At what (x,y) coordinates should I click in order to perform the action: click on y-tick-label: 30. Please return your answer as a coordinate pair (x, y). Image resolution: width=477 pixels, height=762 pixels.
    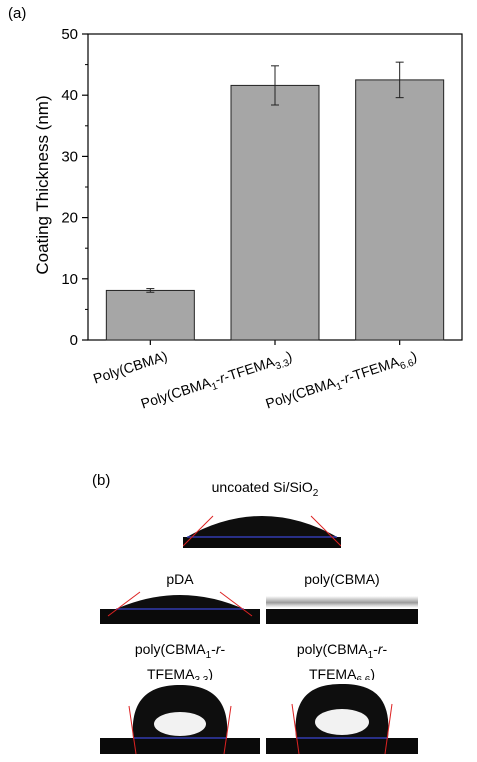
    Looking at the image, I should click on (69, 156).